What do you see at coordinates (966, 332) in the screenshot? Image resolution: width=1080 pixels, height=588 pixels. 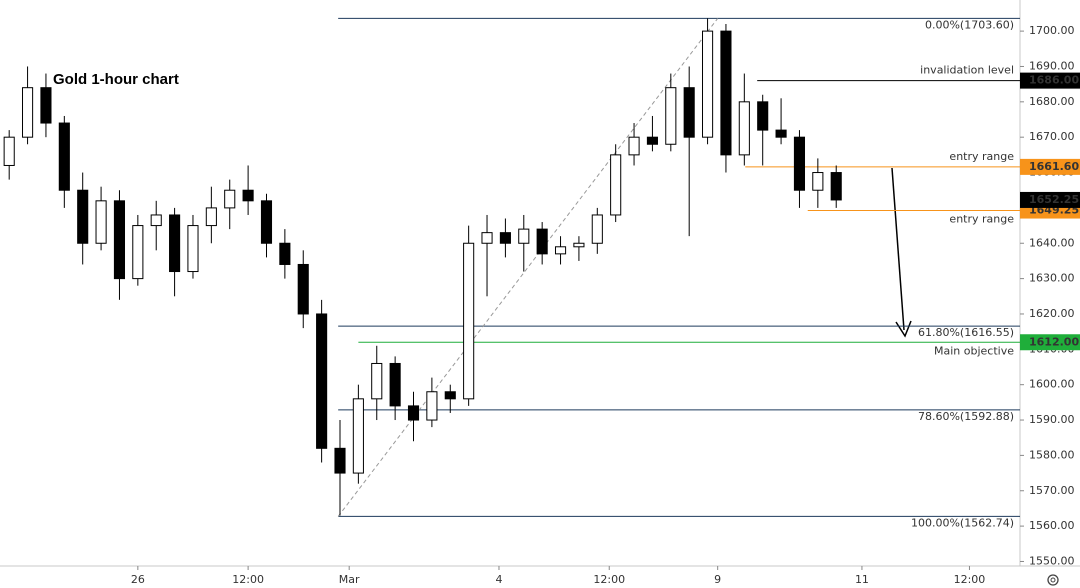 I see `fib-label: 61.80%(1616.55)` at bounding box center [966, 332].